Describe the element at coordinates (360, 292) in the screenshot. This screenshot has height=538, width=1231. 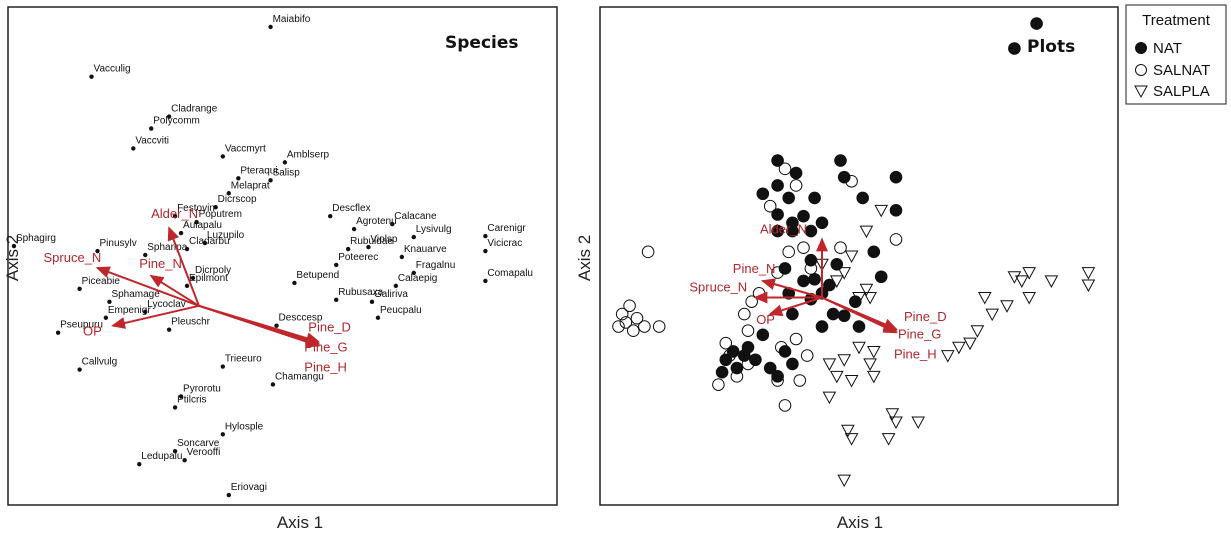
I see `species-label-rubusaxa: Rubusaxa` at that location.